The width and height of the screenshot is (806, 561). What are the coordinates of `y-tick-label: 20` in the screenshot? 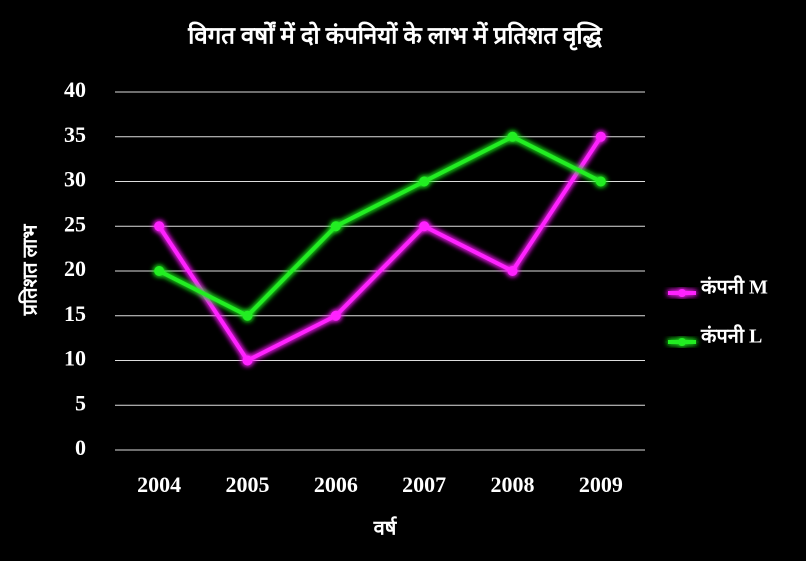 It's located at (75, 268).